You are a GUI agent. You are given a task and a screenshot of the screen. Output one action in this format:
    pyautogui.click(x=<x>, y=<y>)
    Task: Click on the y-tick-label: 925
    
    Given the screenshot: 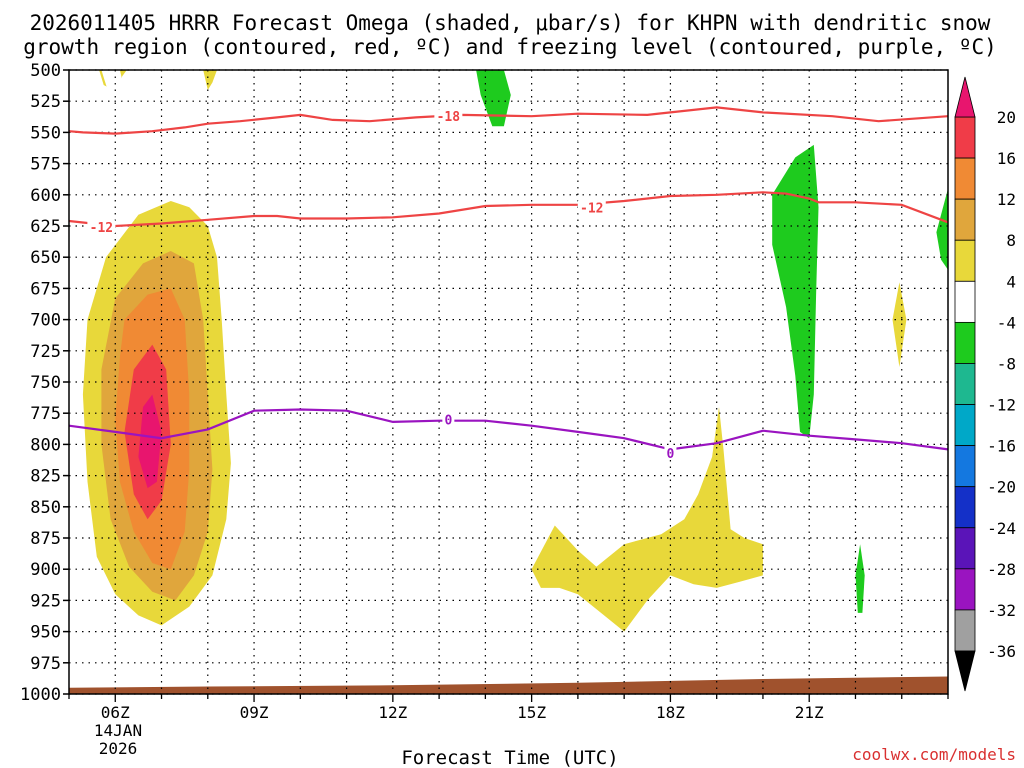 What is the action you would take?
    pyautogui.click(x=45, y=601)
    